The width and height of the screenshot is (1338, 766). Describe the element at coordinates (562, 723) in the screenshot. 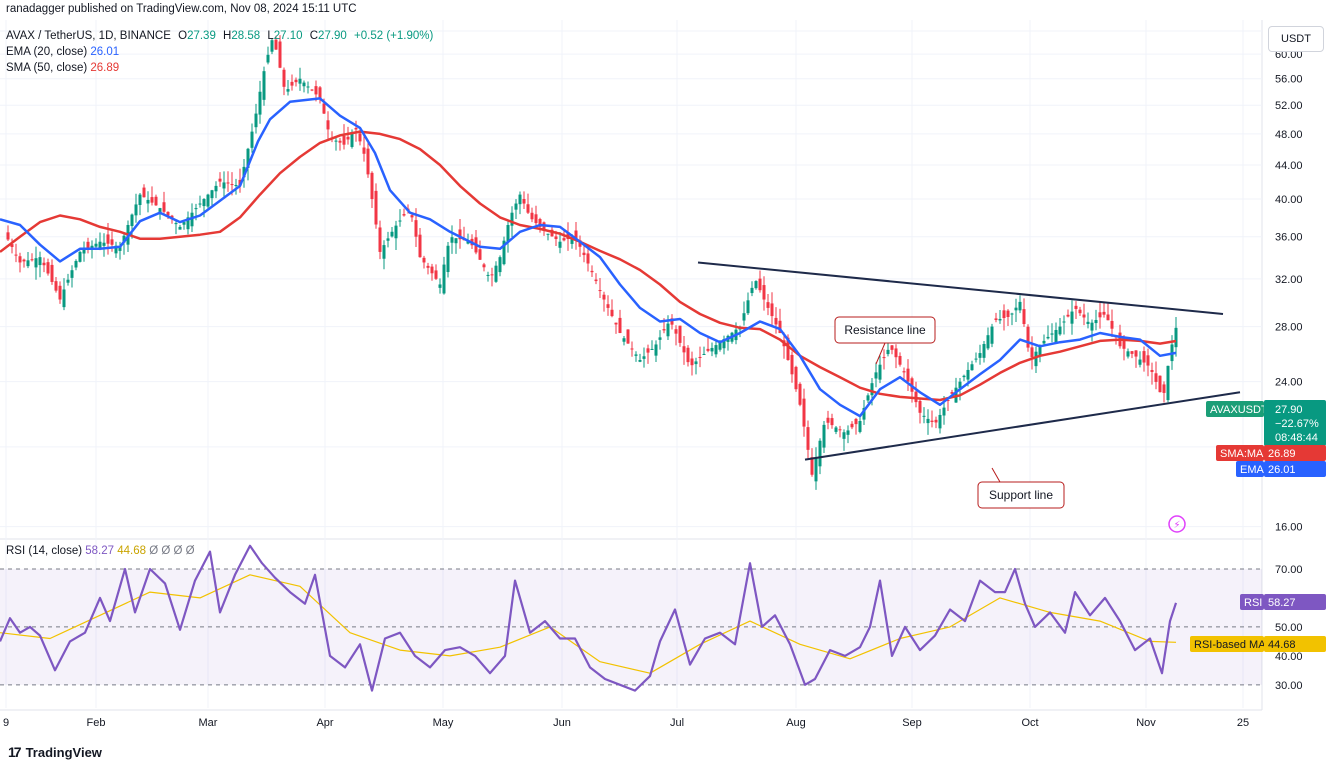

I see `time-tick-label: Jun` at that location.